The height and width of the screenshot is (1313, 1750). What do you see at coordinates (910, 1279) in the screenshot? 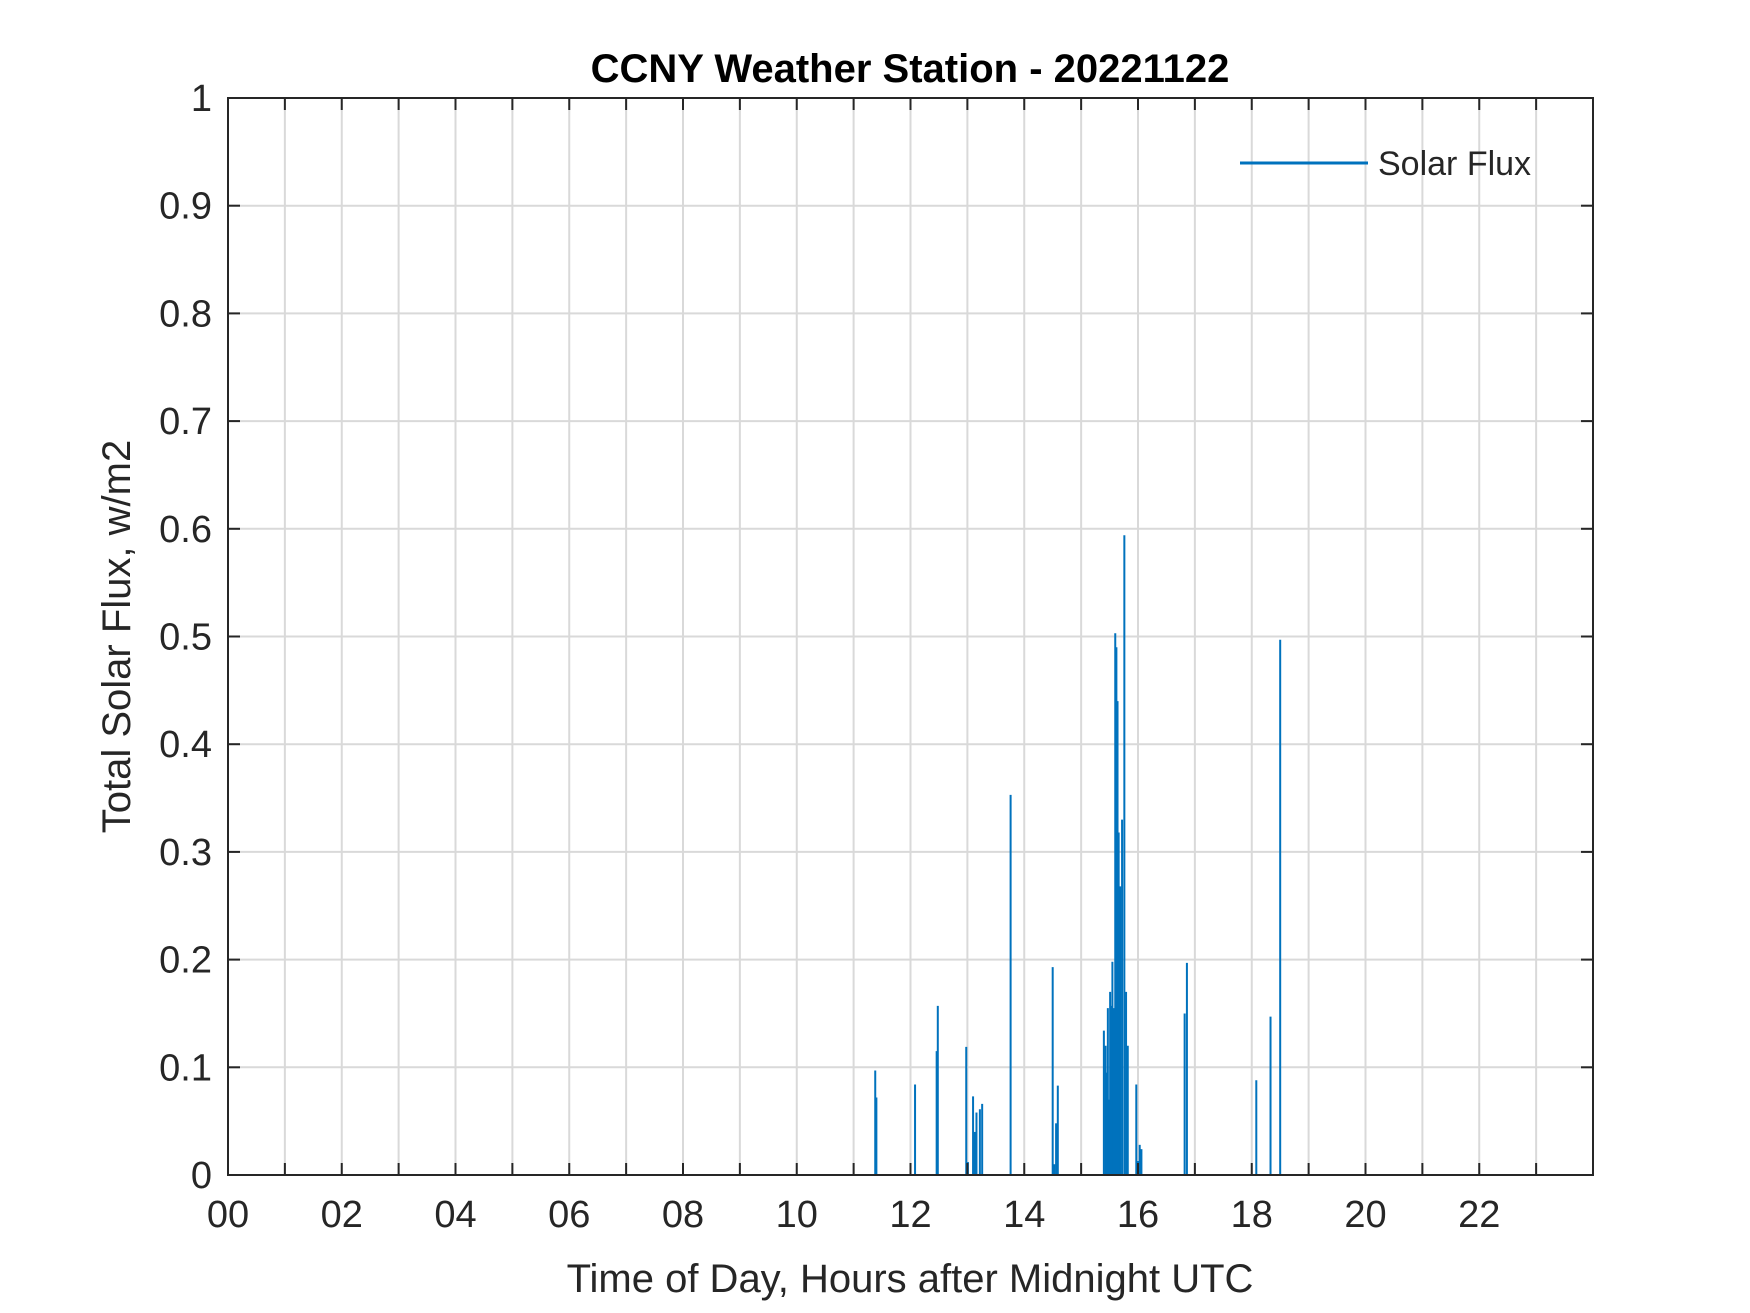
I see `x-axis-label: Time of Day, Hours after Midnight UTC` at bounding box center [910, 1279].